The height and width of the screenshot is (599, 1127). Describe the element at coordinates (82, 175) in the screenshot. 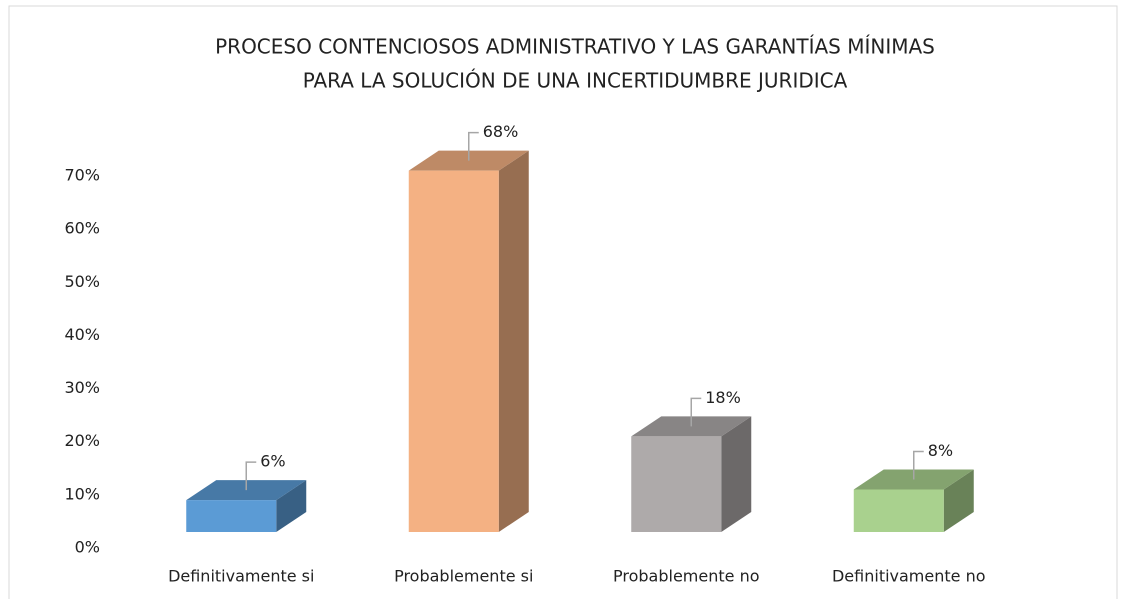

I see `y-tick-label: 70%` at that location.